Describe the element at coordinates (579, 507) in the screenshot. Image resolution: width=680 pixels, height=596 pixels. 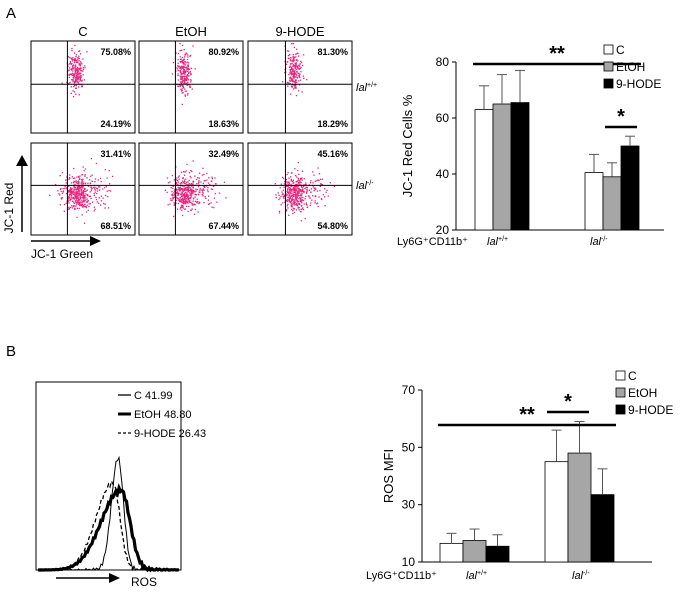
I see `bar-etoh` at that location.